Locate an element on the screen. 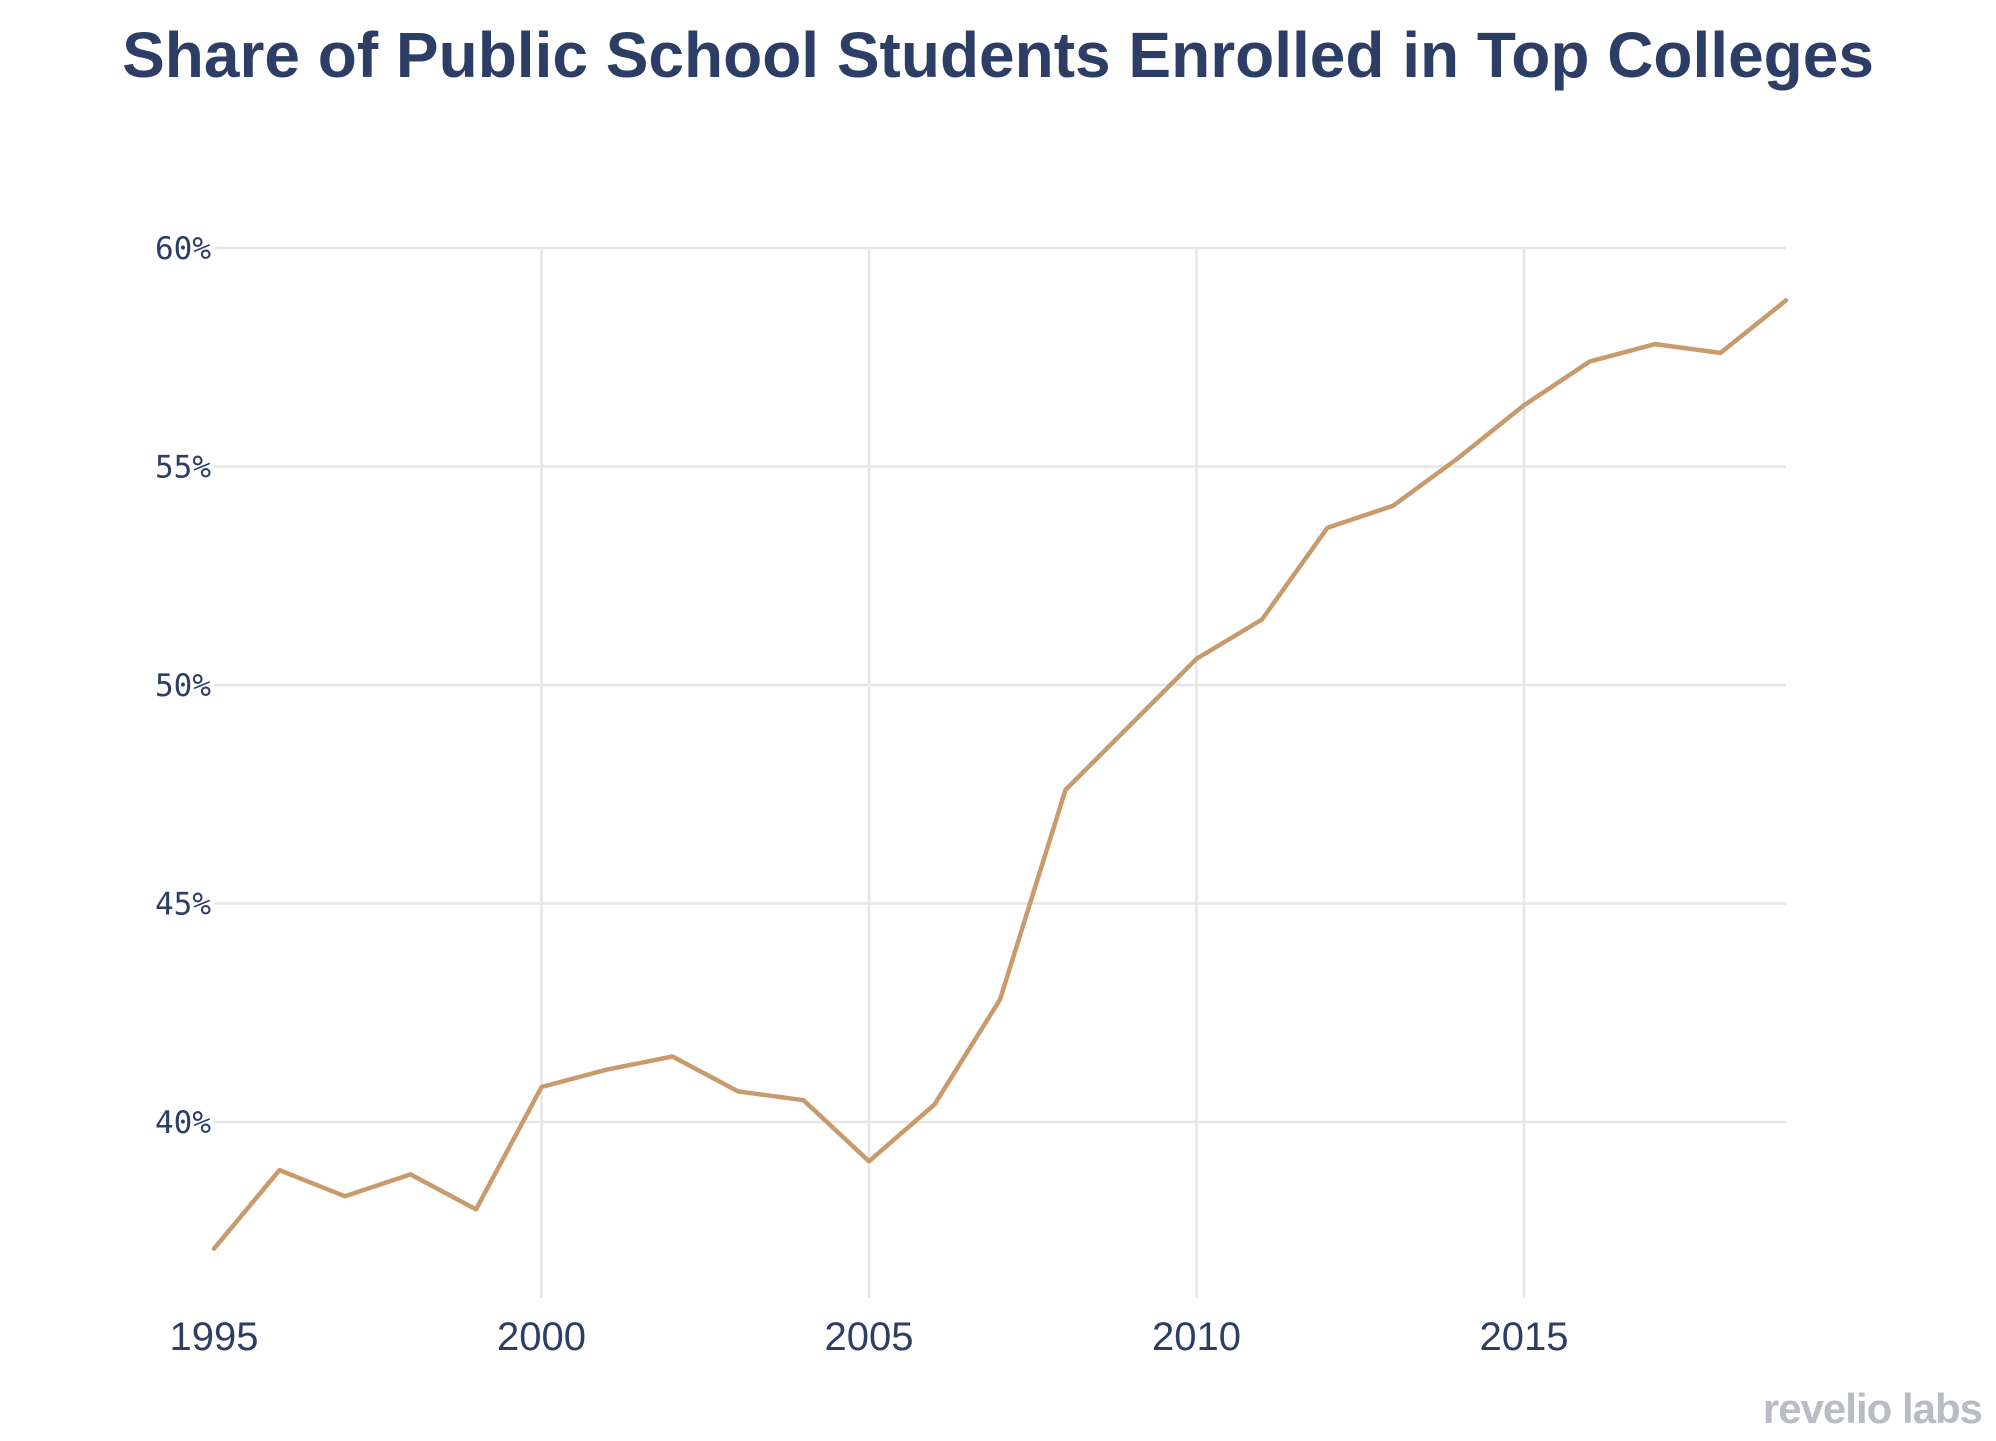 Image resolution: width=1996 pixels, height=1441 pixels. data-point-2016 is located at coordinates (1590, 362).